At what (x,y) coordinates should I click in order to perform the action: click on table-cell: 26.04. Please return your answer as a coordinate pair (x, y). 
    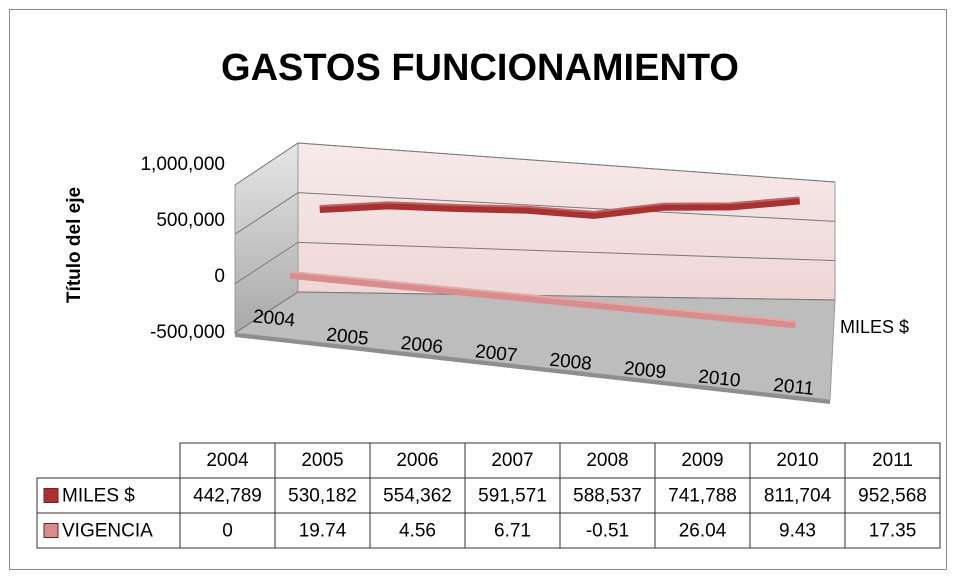
    Looking at the image, I should click on (703, 531).